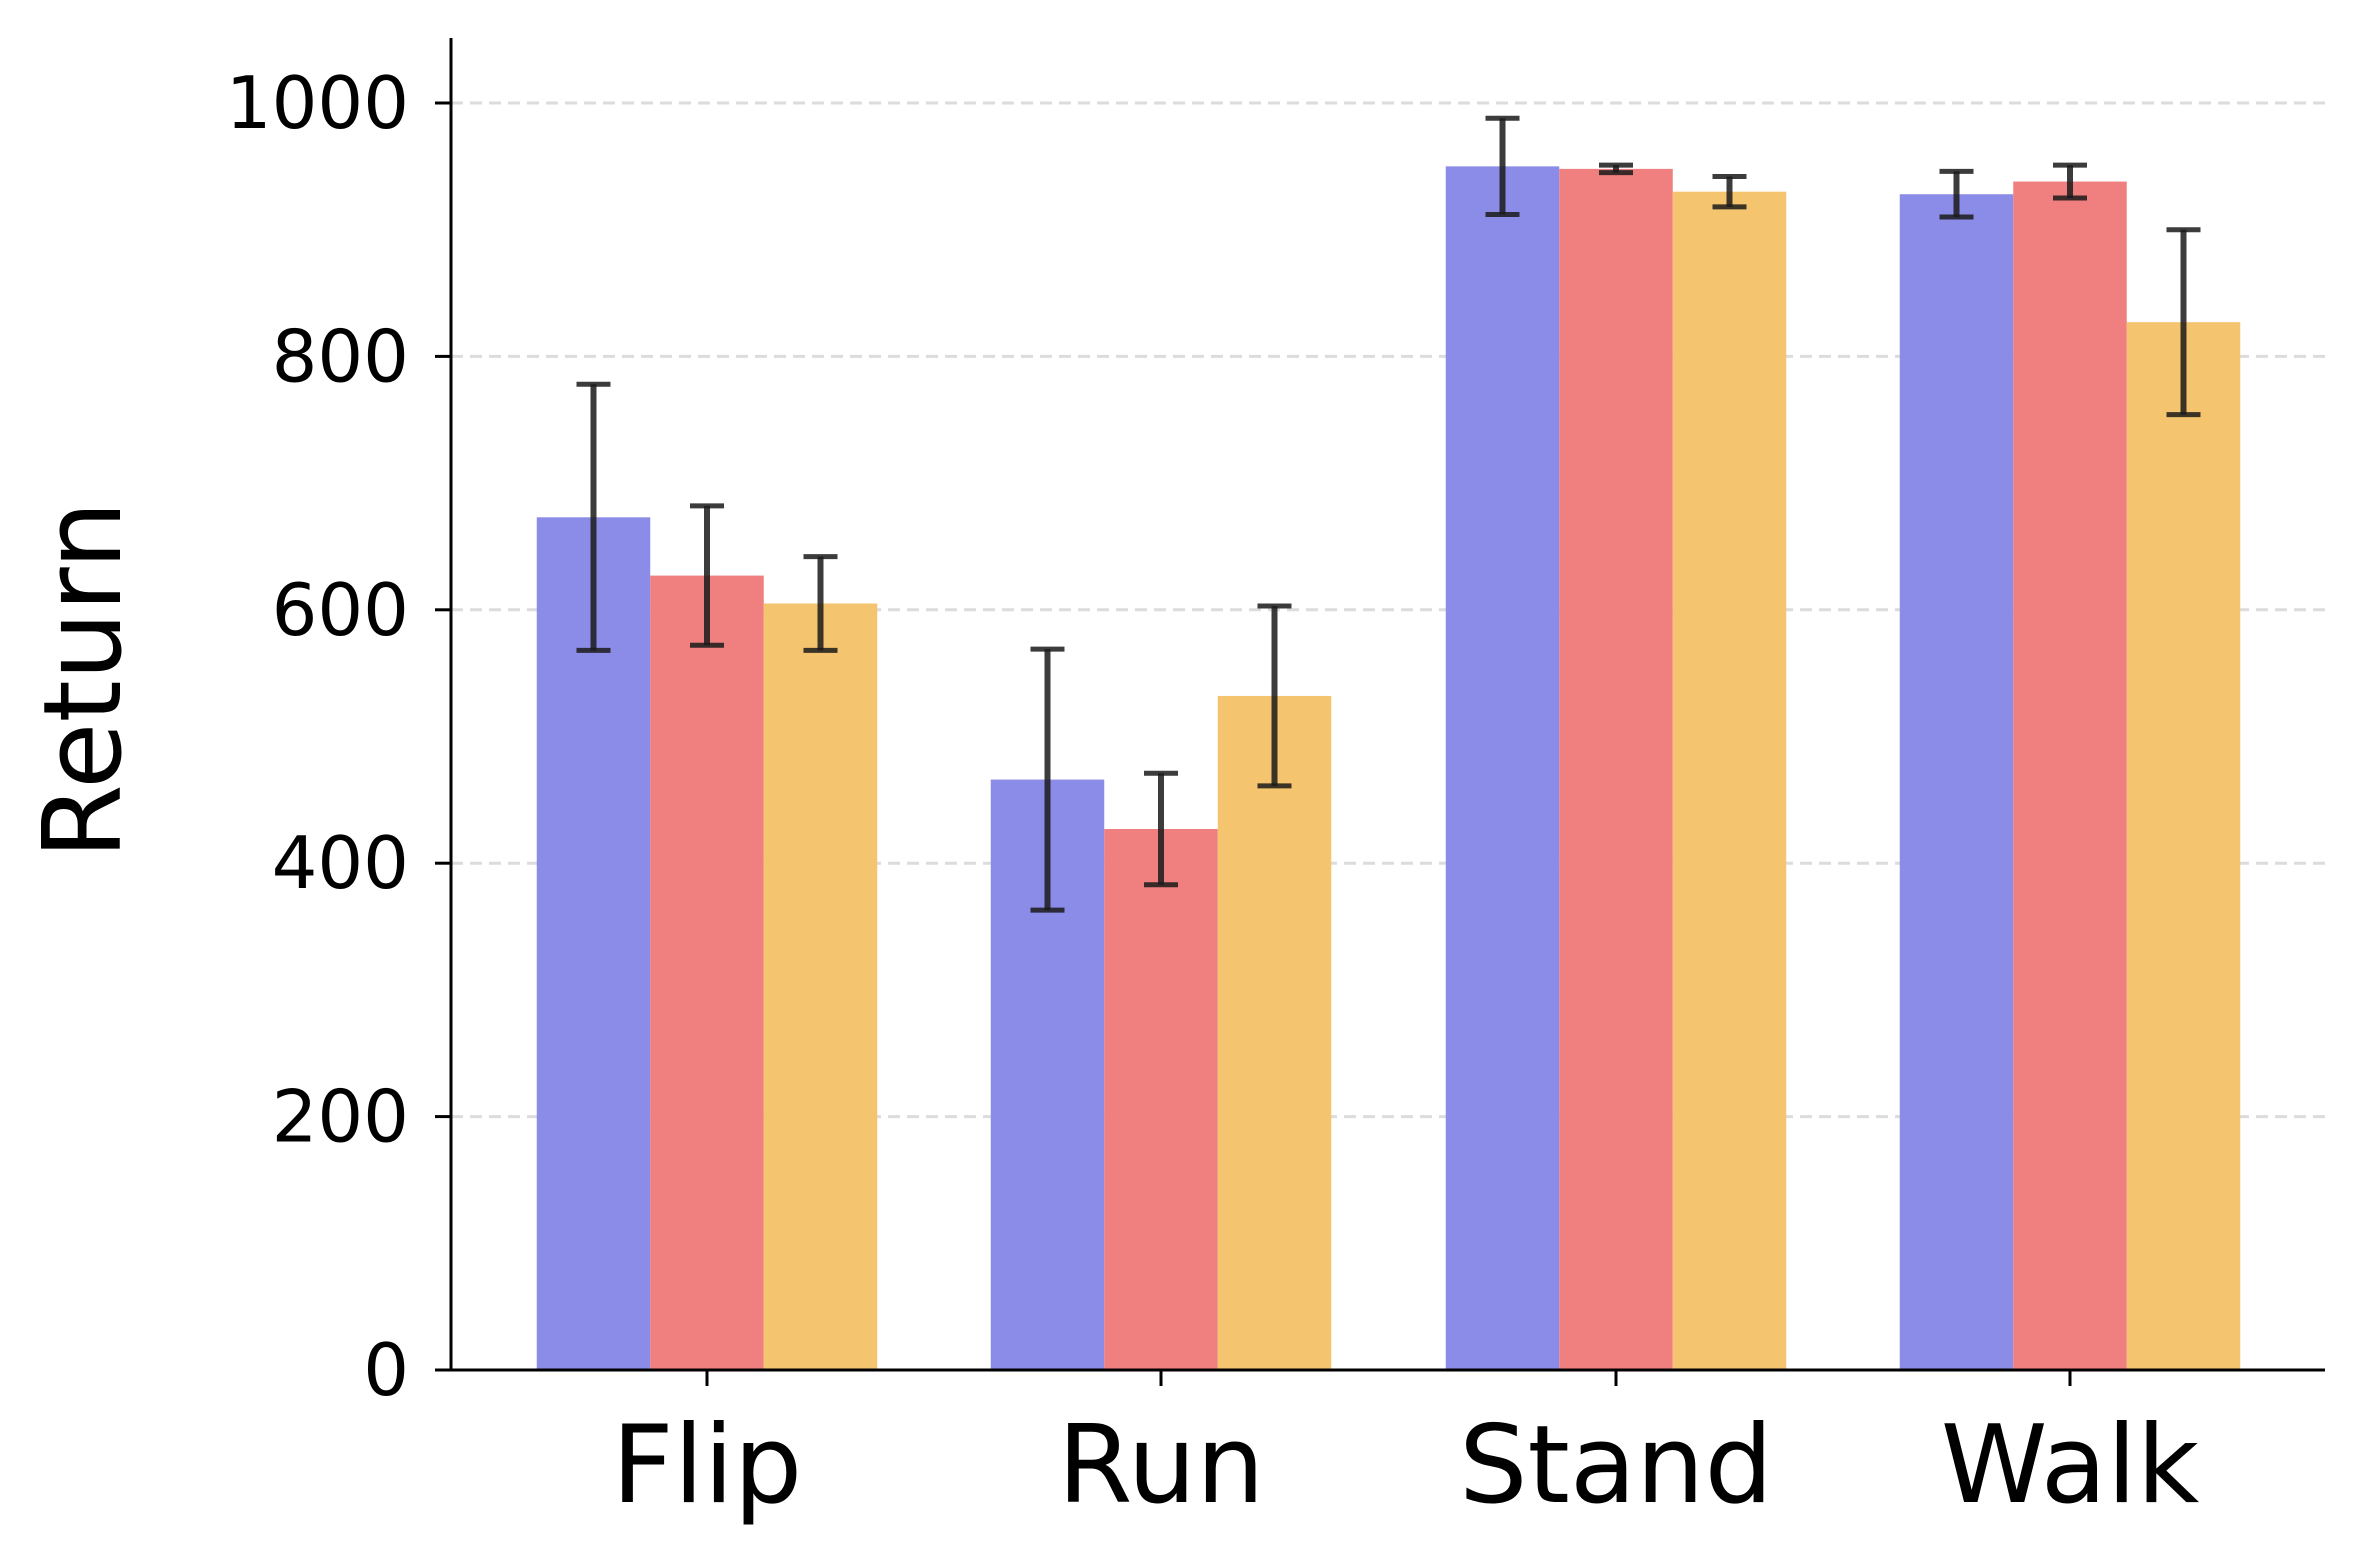 This screenshot has height=1563, width=2356. What do you see at coordinates (1406, 1449) in the screenshot?
I see `x-ticks: Flip Run Stand Walk` at bounding box center [1406, 1449].